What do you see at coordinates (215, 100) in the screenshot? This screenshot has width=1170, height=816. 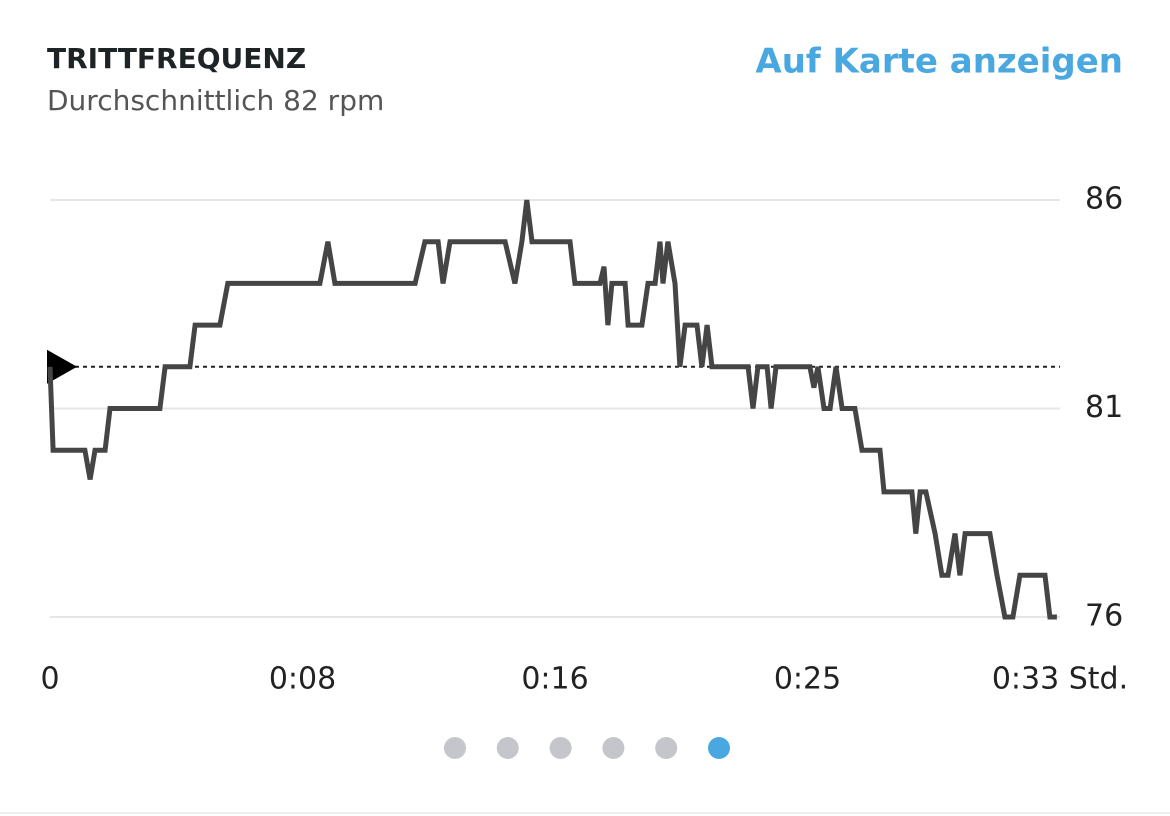 I see `chart-subtitle: Durchschnittlich 82 rpm` at bounding box center [215, 100].